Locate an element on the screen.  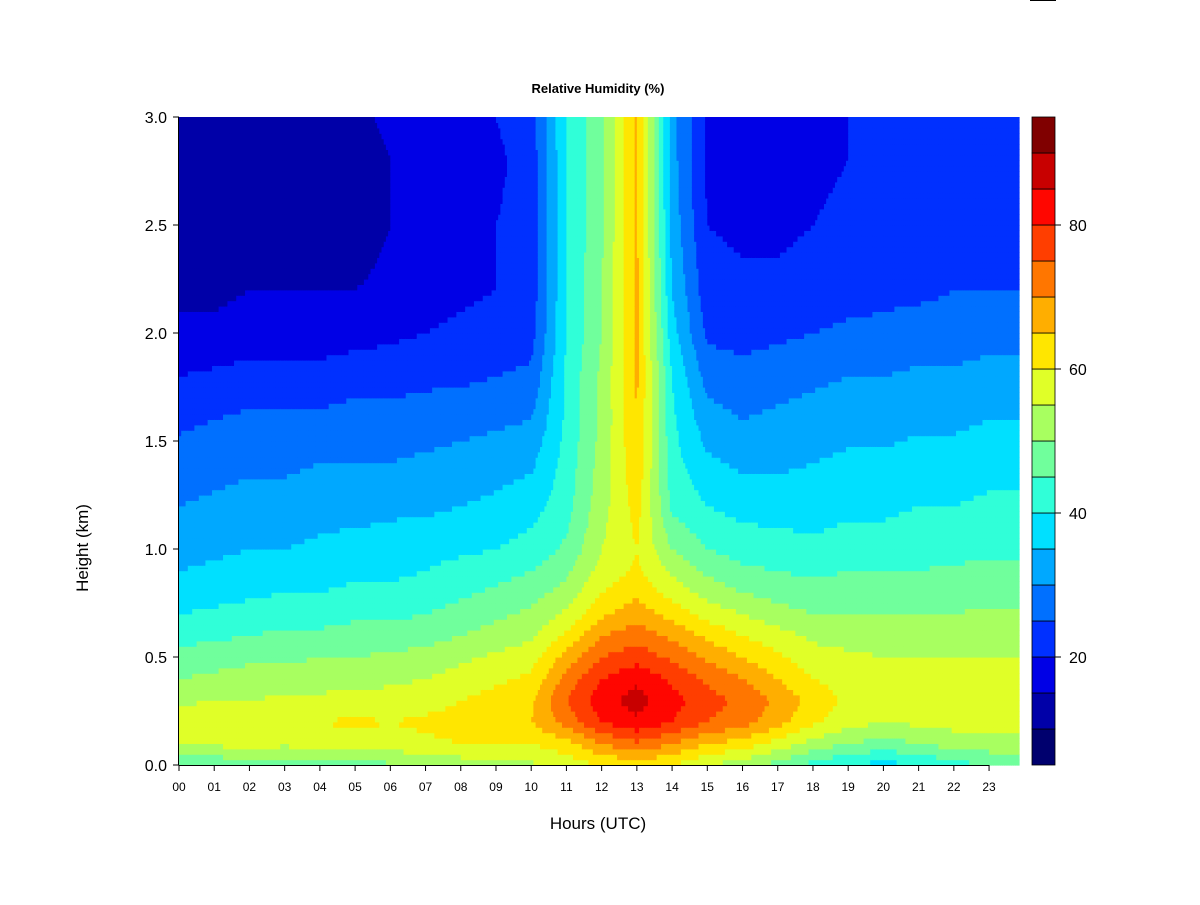
chart-title: Relative Humidity (%) is located at coordinates (598, 88).